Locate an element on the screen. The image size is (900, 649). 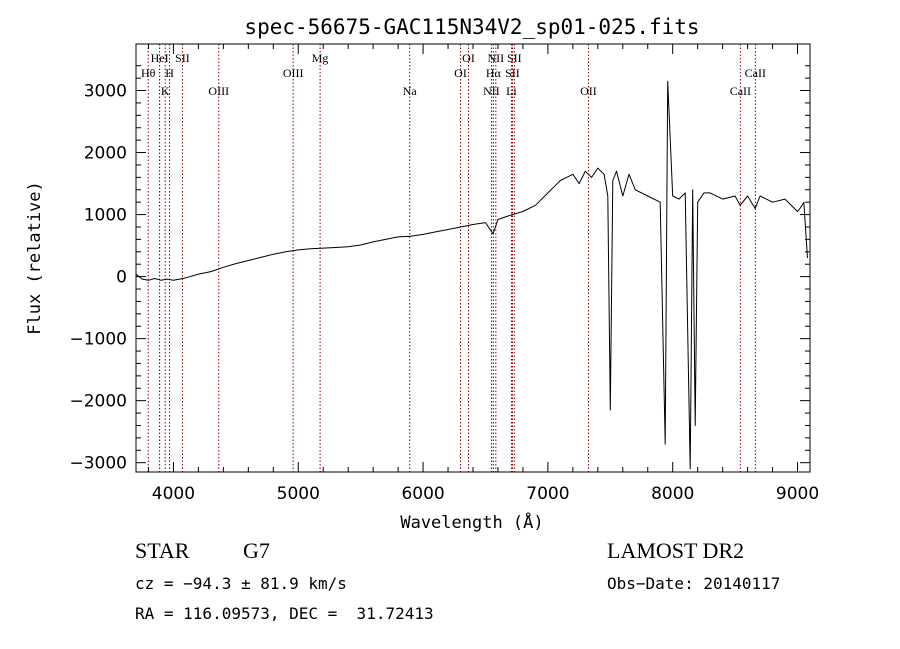
y-tick-label: 3000 is located at coordinates (105, 92).